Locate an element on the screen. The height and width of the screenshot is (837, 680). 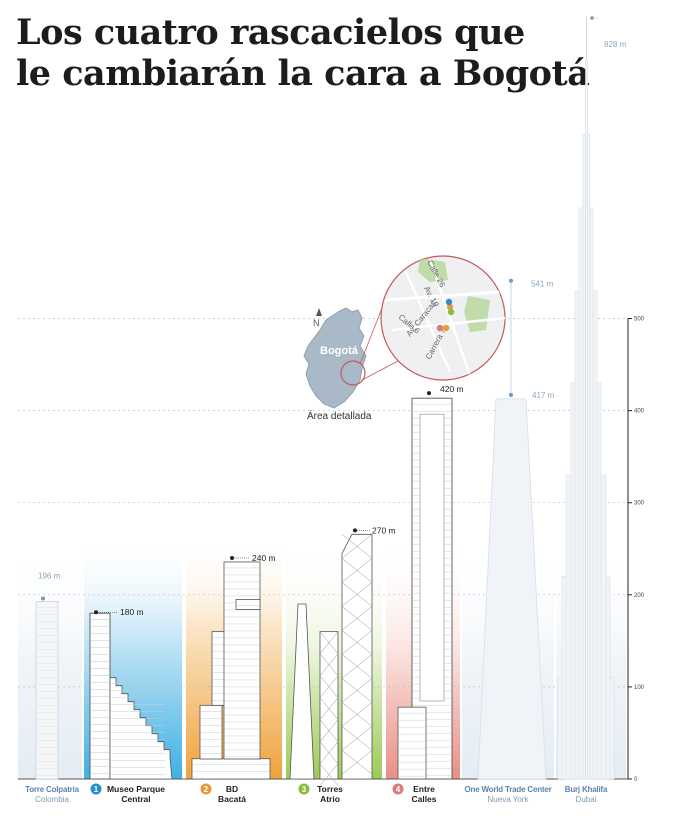
spire-dot is located at coordinates (511, 280).